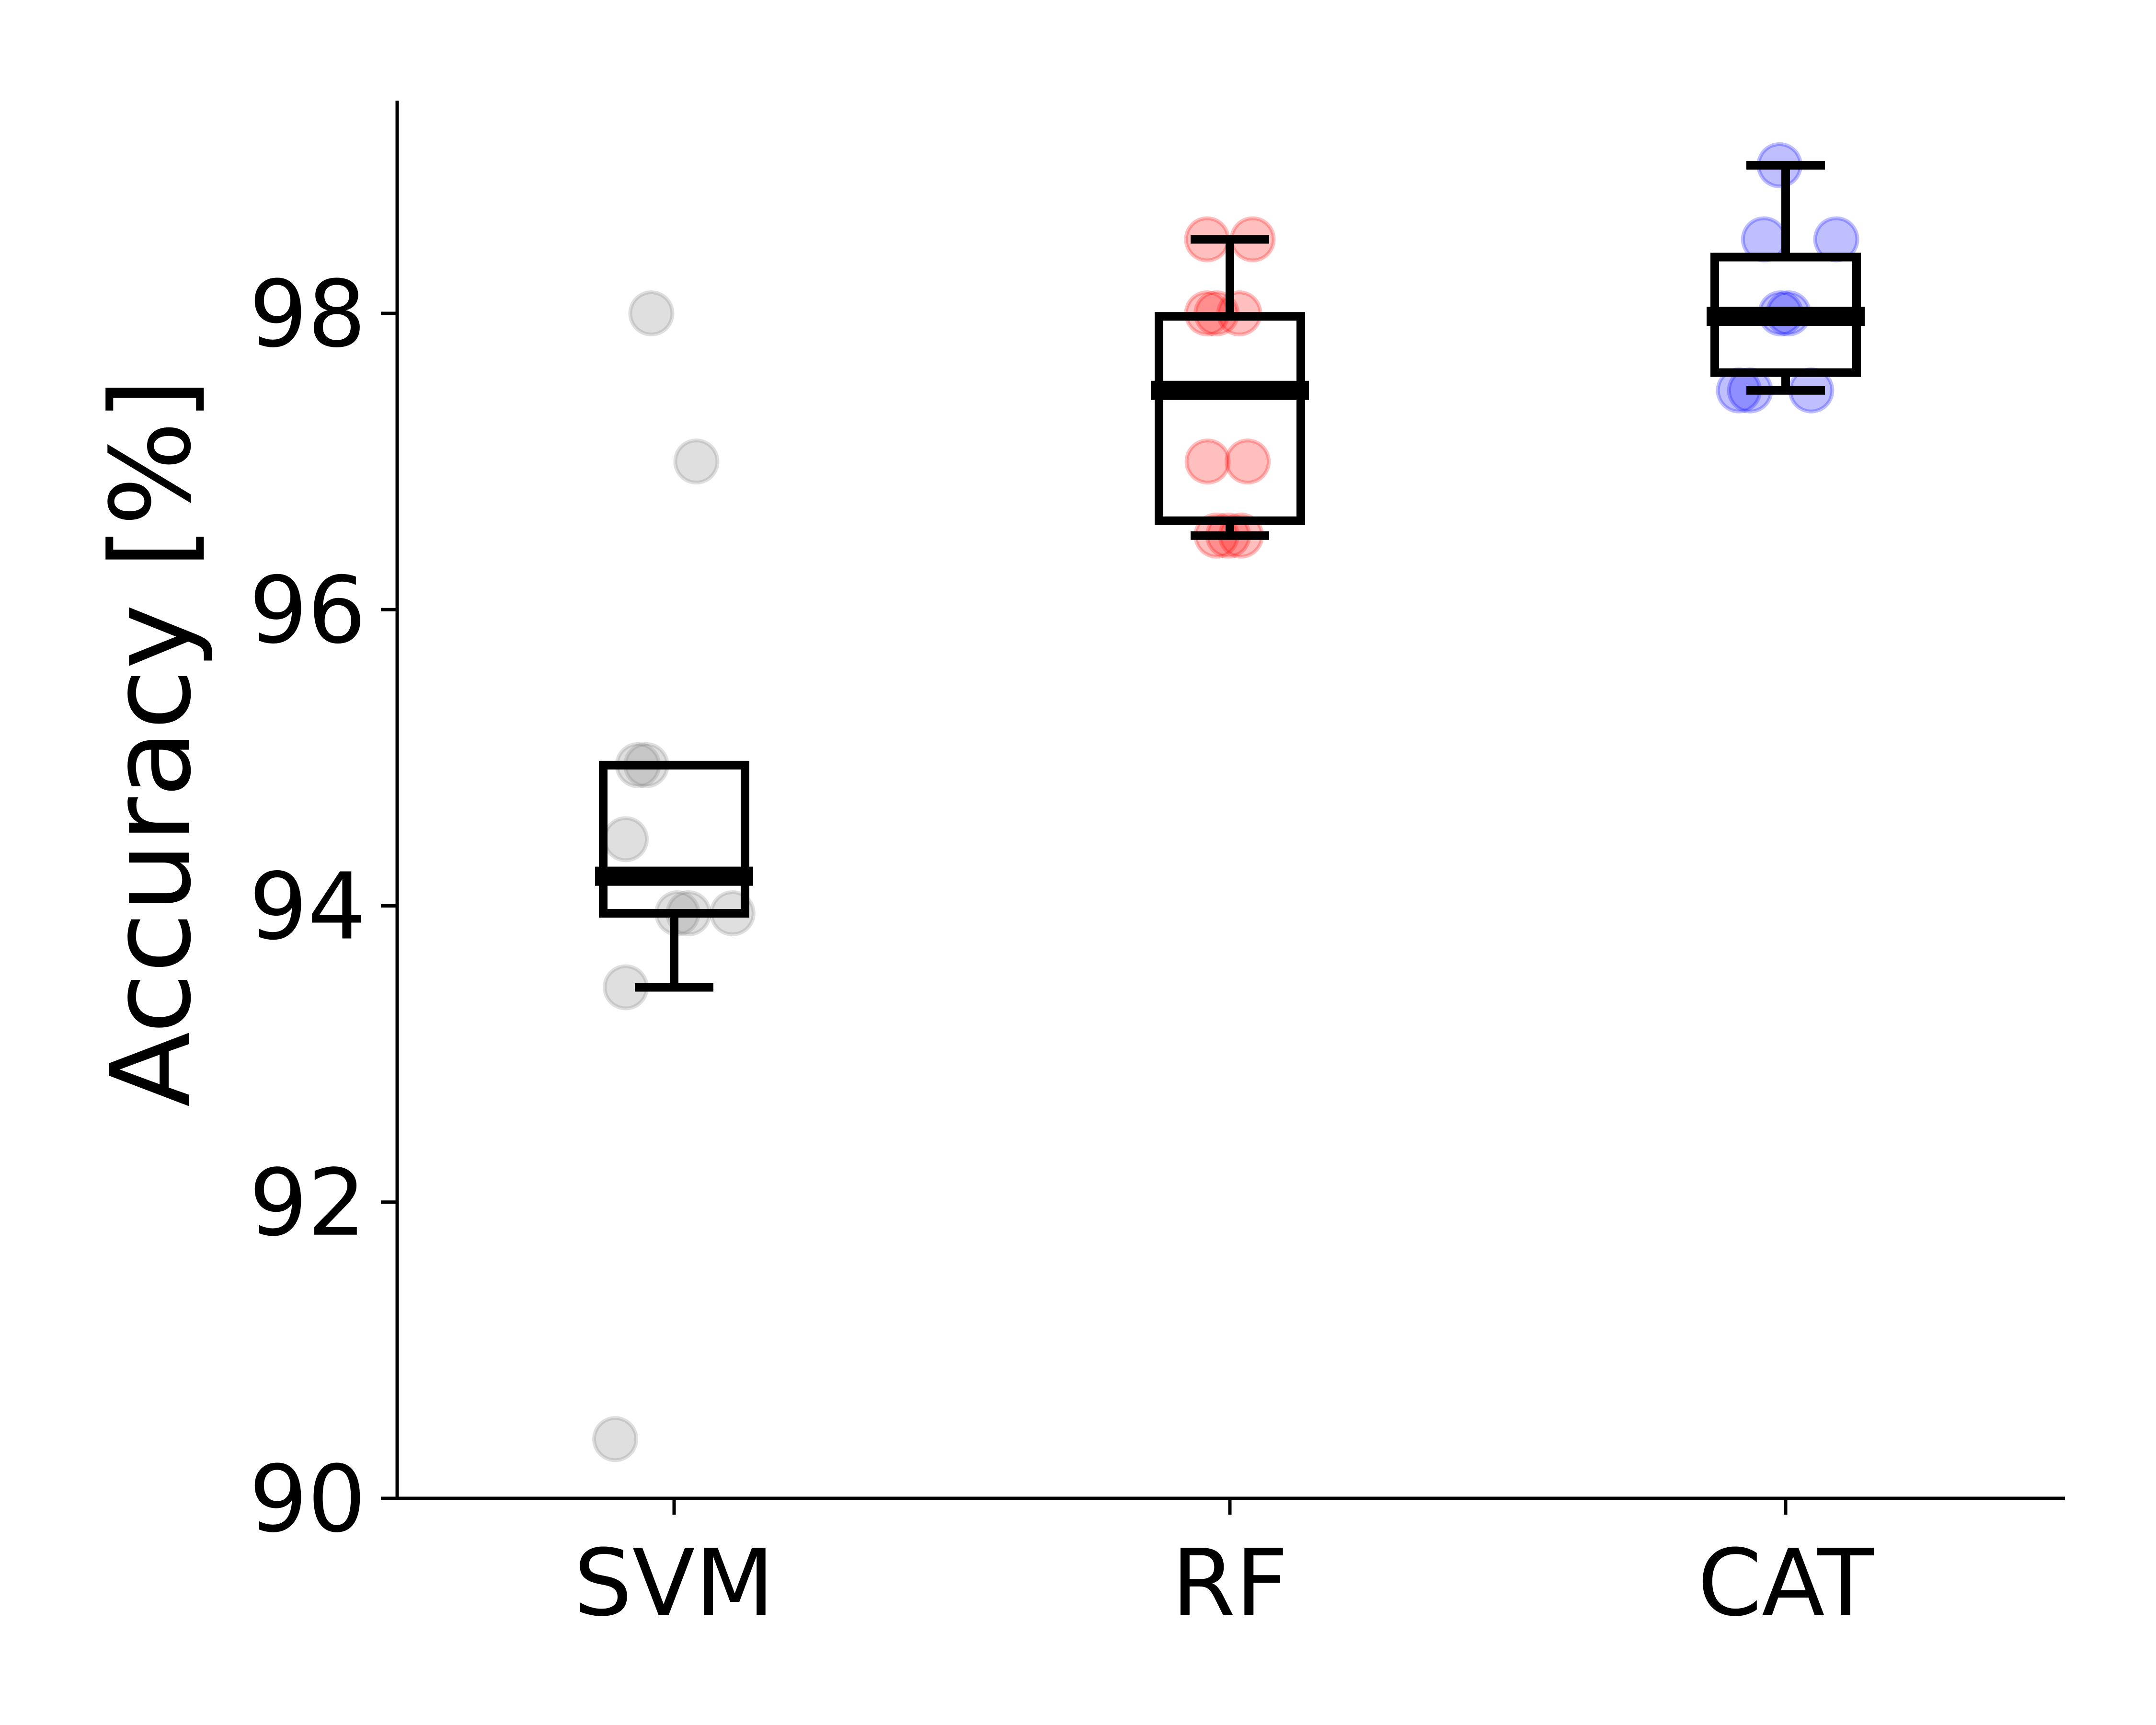  What do you see at coordinates (307, 1203) in the screenshot?
I see `y-tick-label: 92` at bounding box center [307, 1203].